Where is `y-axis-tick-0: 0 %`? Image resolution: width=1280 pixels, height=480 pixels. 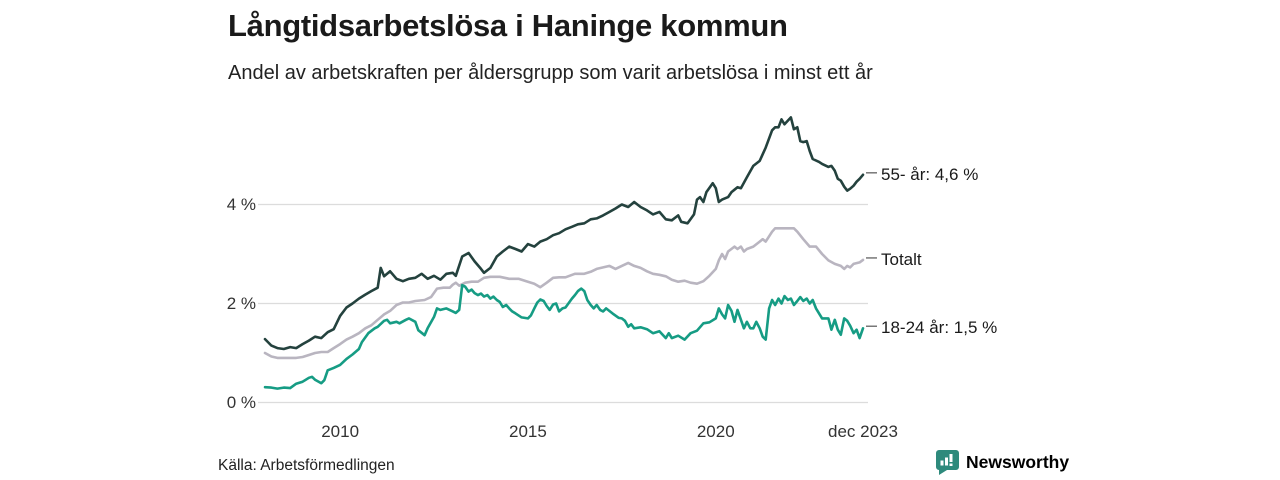 y-axis-tick-0: 0 % is located at coordinates (241, 402).